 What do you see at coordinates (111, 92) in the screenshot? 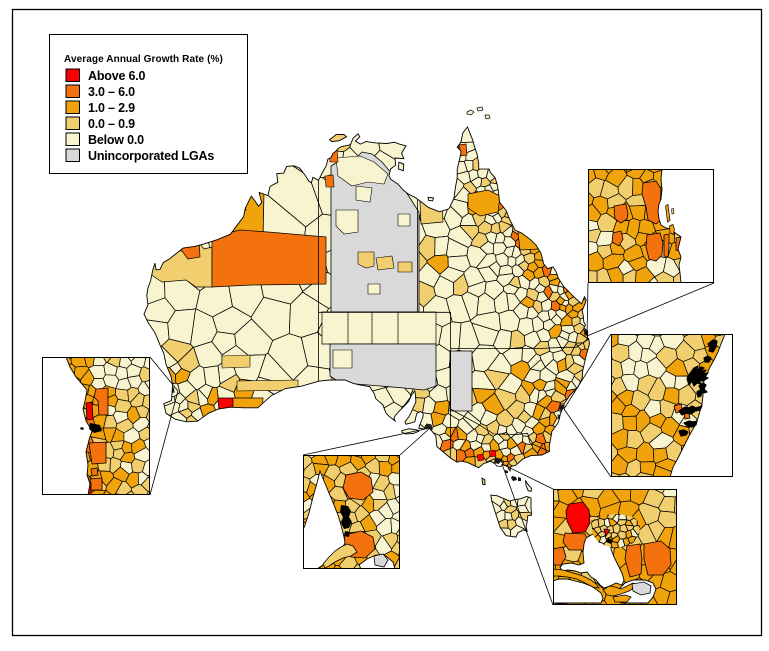
I see `svg-text: 3.0 – 6.0` at bounding box center [111, 92].